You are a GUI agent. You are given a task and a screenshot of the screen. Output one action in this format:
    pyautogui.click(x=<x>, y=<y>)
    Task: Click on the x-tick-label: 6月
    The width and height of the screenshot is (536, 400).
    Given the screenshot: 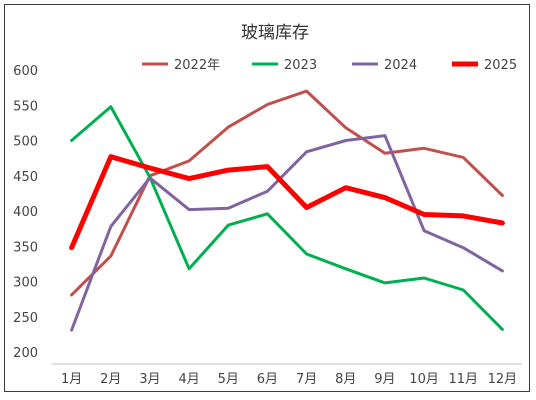 What is the action you would take?
    pyautogui.click(x=267, y=379)
    